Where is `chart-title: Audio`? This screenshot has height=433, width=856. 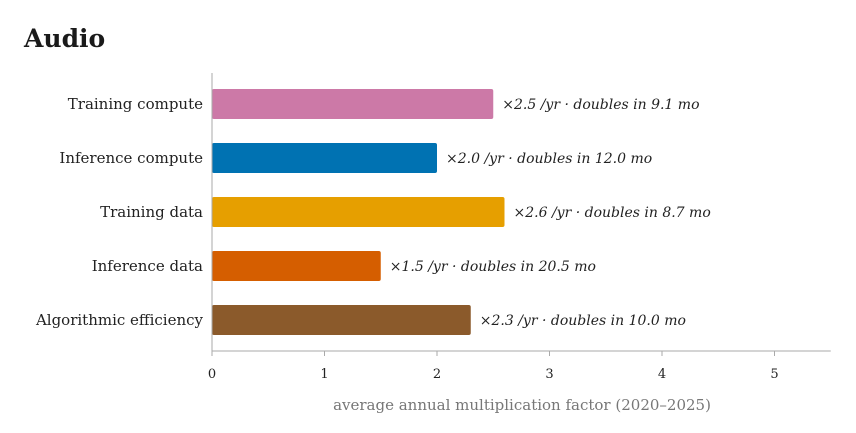
chart-title: Audio is located at coordinates (65, 38).